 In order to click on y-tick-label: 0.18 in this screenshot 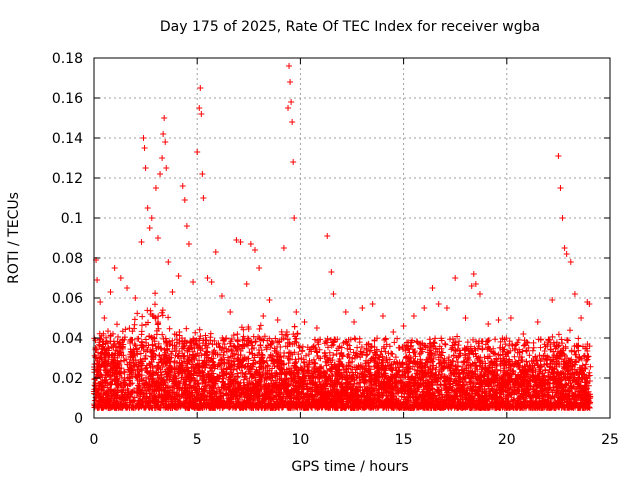, I will do `click(67, 59)`.